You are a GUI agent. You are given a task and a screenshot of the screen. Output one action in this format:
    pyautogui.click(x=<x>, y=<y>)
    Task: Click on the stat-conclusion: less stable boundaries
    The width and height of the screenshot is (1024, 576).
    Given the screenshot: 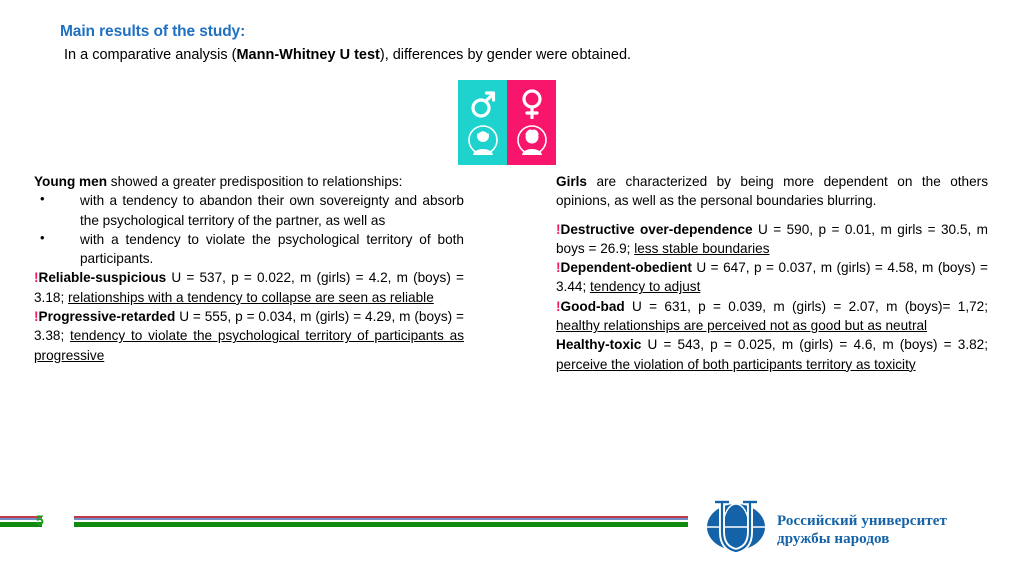 What is the action you would take?
    pyautogui.click(x=702, y=248)
    